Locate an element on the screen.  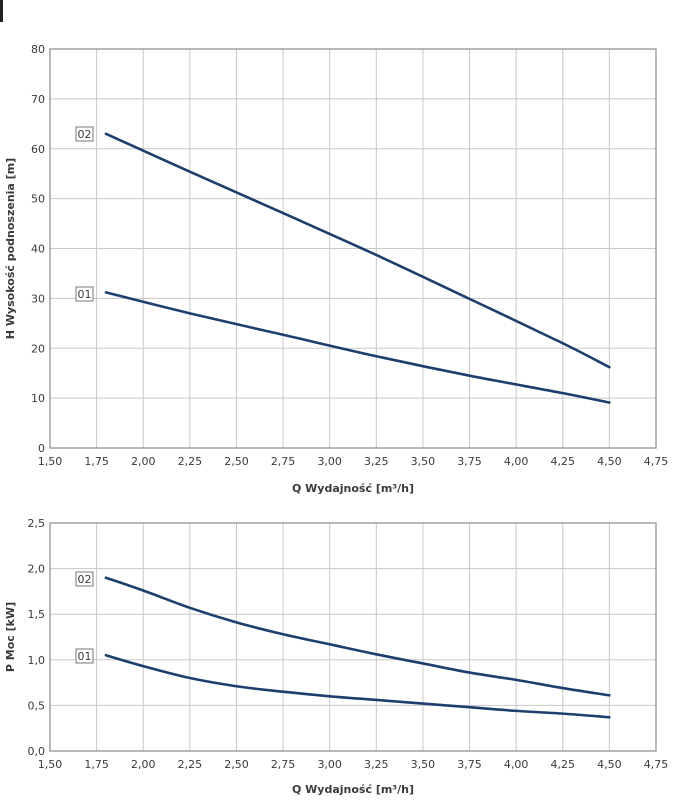
y-tick-label: 70 is located at coordinates (38, 99).